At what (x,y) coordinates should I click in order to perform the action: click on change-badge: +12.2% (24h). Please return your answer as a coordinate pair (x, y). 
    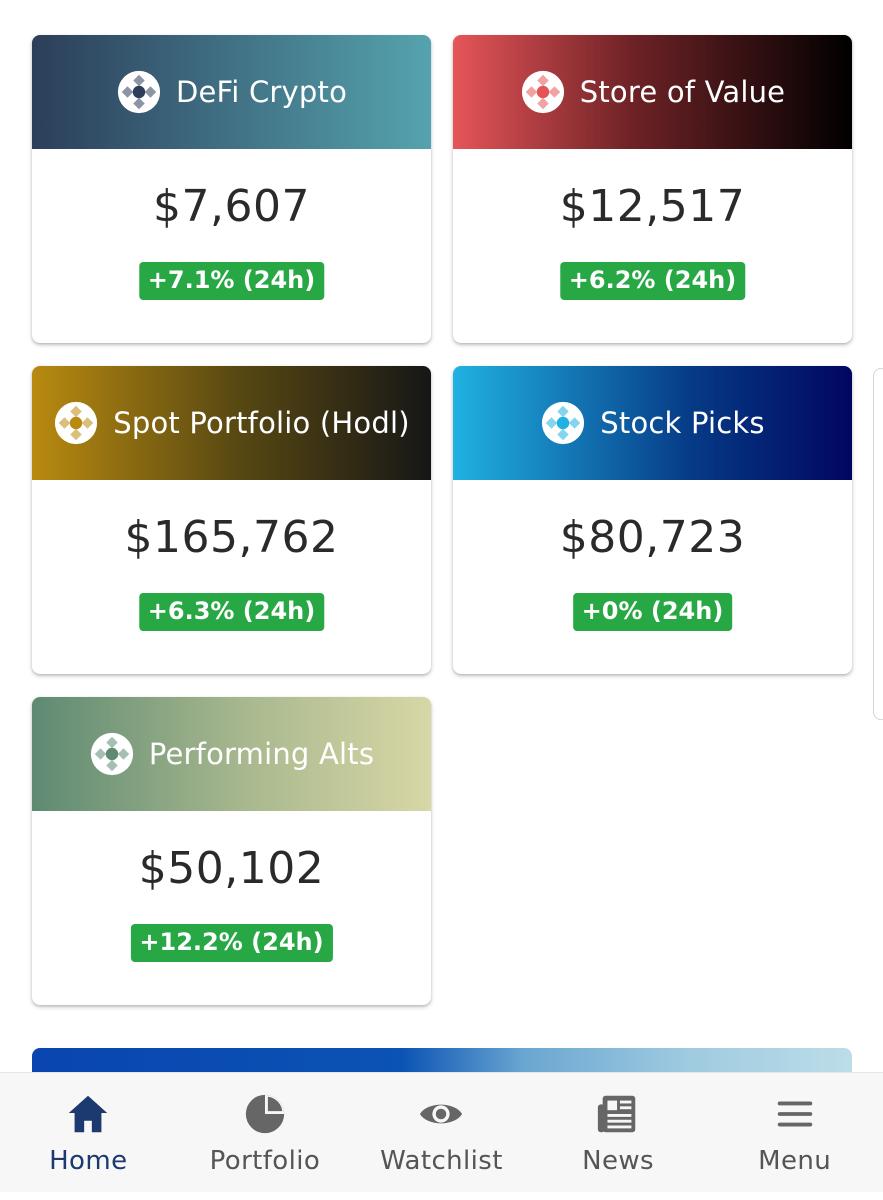
    Looking at the image, I should click on (231, 943).